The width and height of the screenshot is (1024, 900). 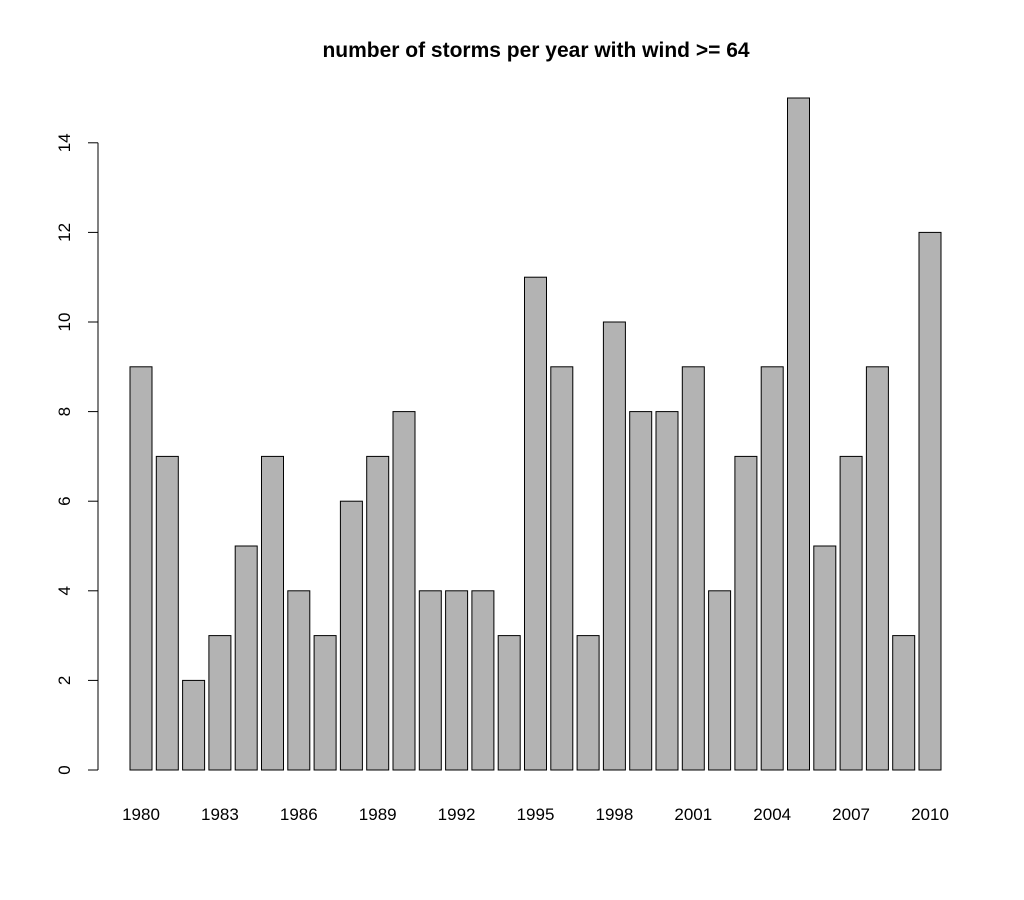 What do you see at coordinates (64, 232) in the screenshot?
I see `y-tick-label-12: 12` at bounding box center [64, 232].